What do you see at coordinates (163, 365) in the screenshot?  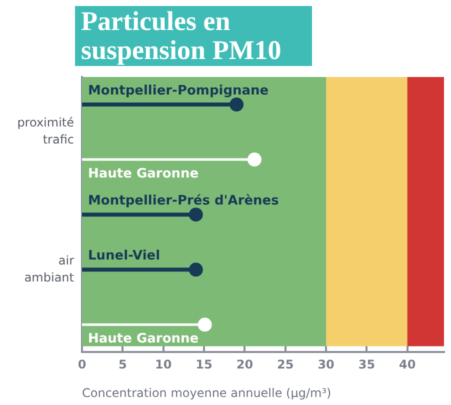 I see `x-tick-label: 10` at bounding box center [163, 365].